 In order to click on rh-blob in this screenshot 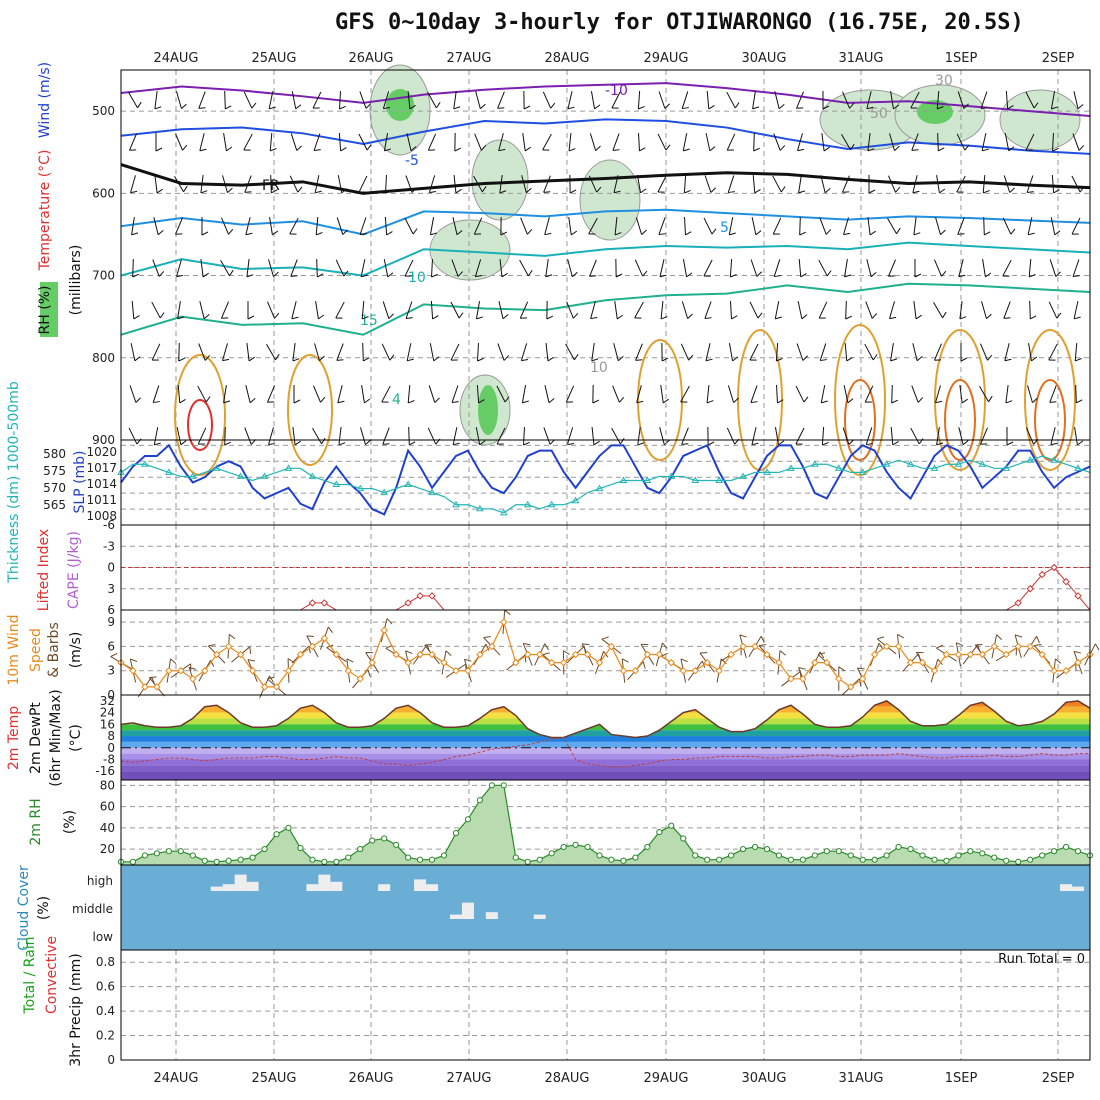, I will do `click(610, 200)`.